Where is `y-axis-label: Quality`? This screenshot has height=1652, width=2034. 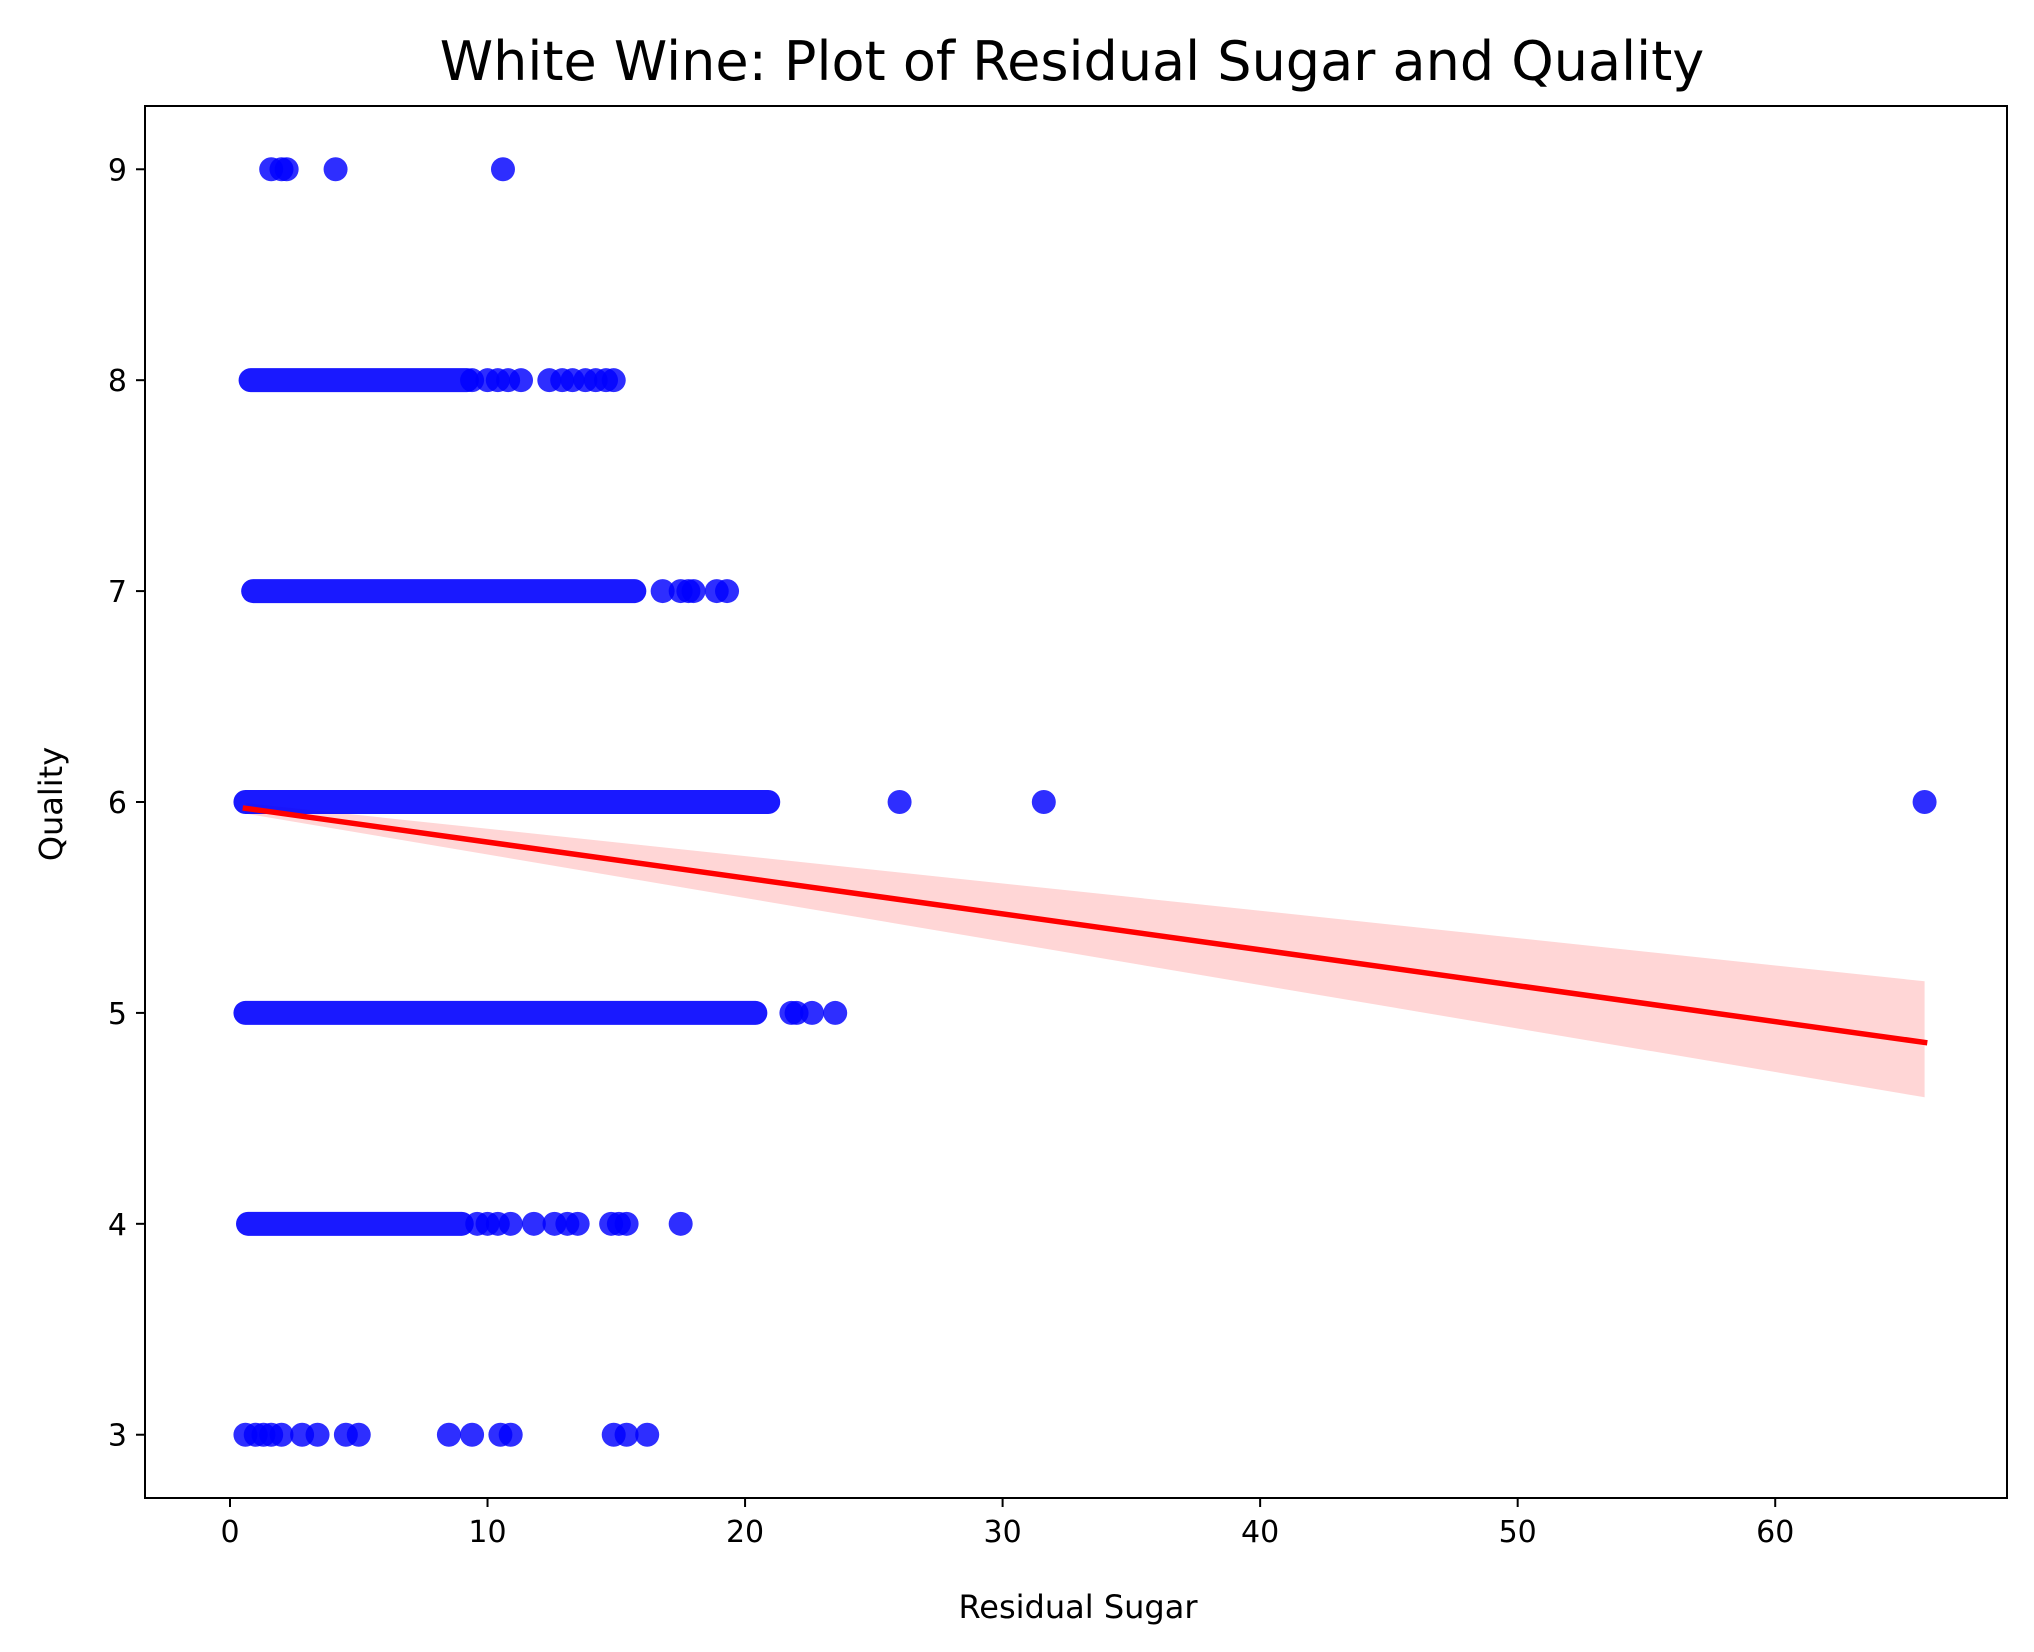 y-axis-label: Quality is located at coordinates (51, 804).